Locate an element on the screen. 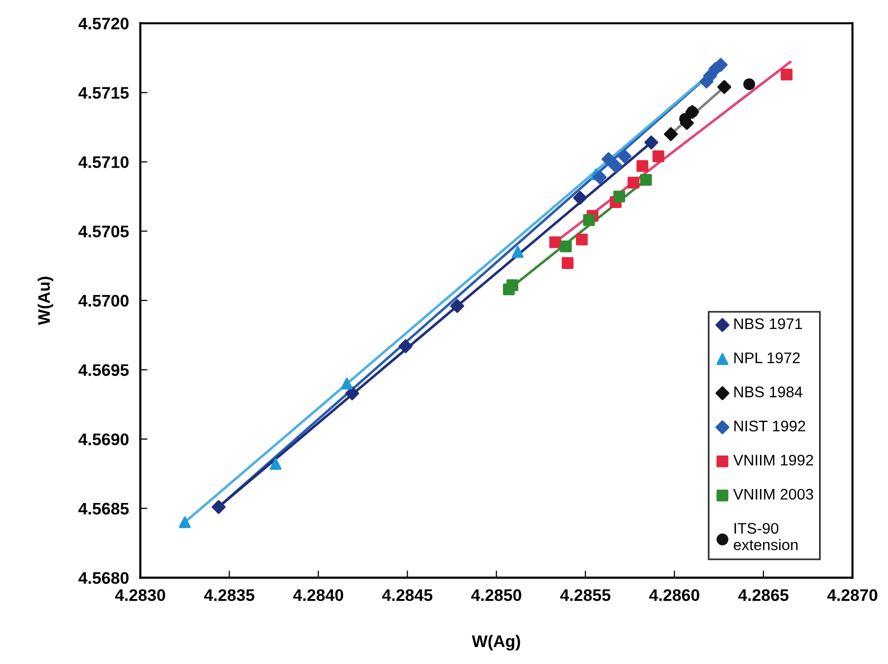  x-tick-label: 4.2845 is located at coordinates (407, 595).